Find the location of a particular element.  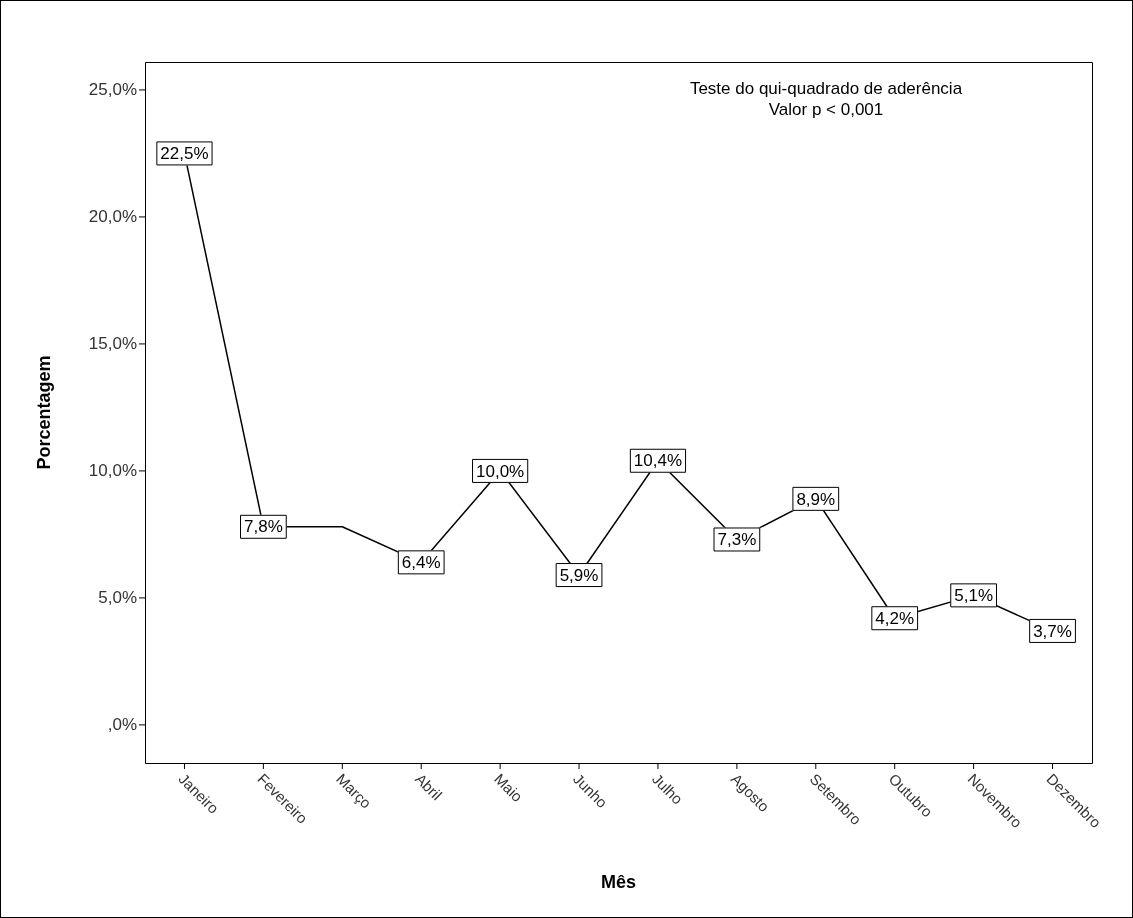

x-tick-label: Abril is located at coordinates (429, 787).